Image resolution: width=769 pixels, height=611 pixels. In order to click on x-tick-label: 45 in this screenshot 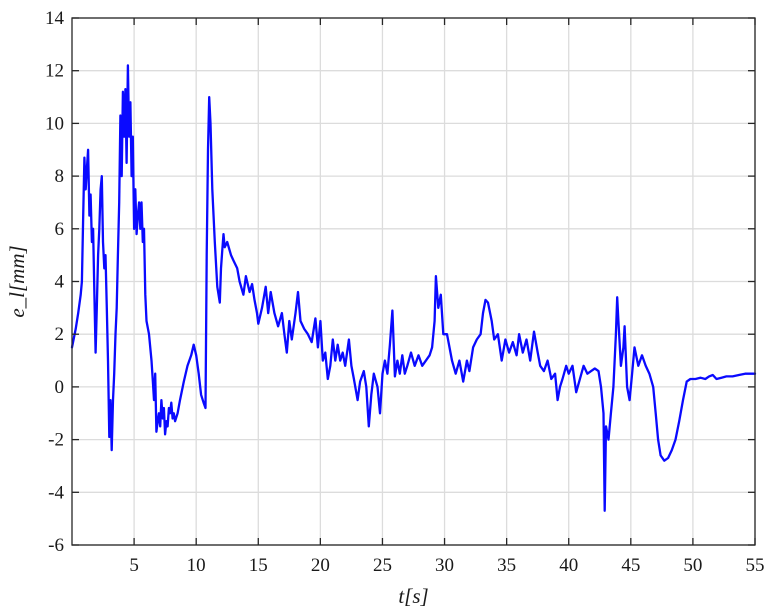, I will do `click(630, 565)`.